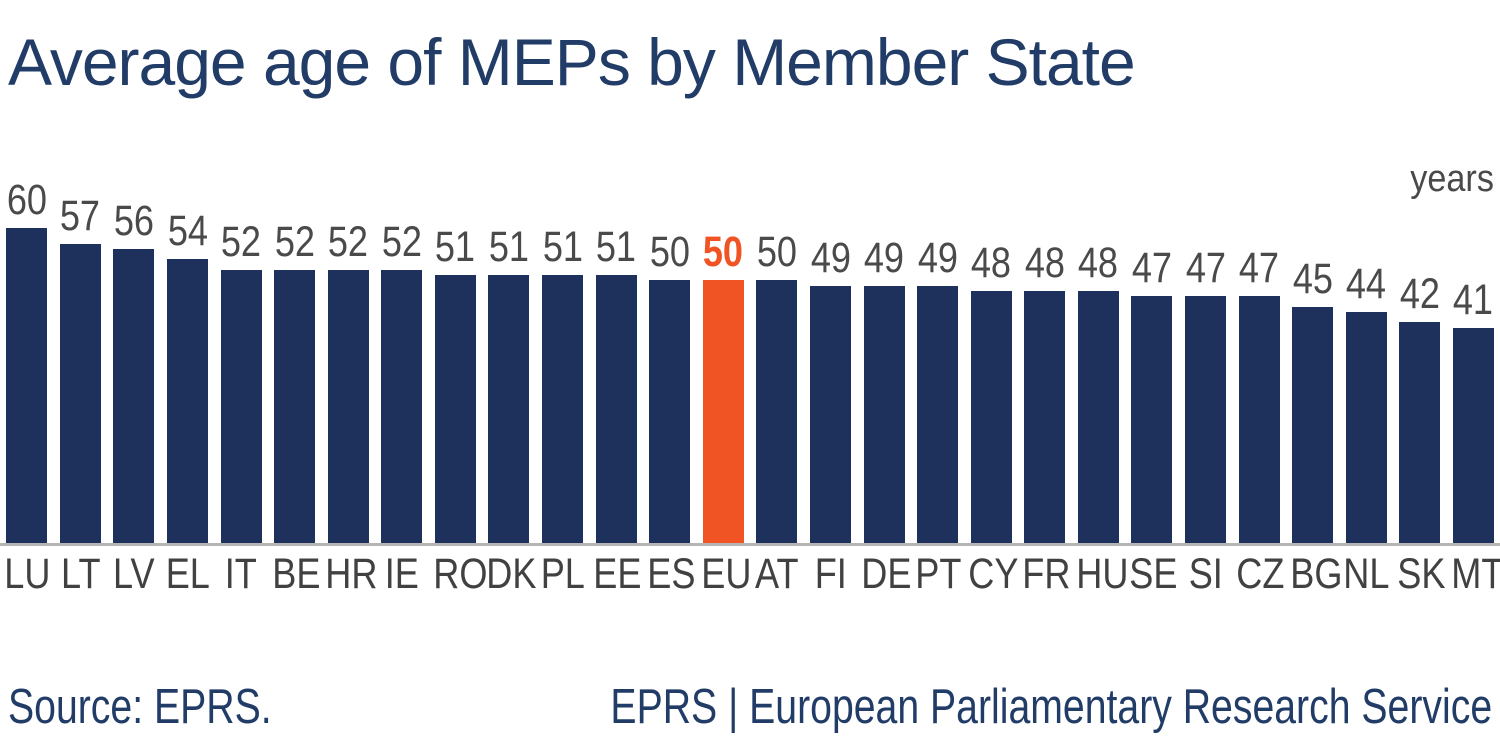  Describe the element at coordinates (1259, 419) in the screenshot. I see `bar-cz` at that location.